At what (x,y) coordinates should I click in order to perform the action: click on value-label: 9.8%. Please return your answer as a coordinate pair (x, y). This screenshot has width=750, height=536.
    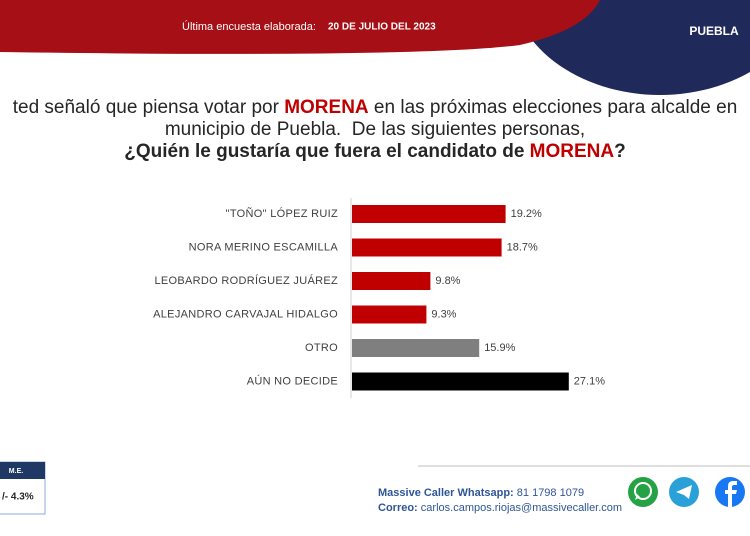
    Looking at the image, I should click on (447, 281).